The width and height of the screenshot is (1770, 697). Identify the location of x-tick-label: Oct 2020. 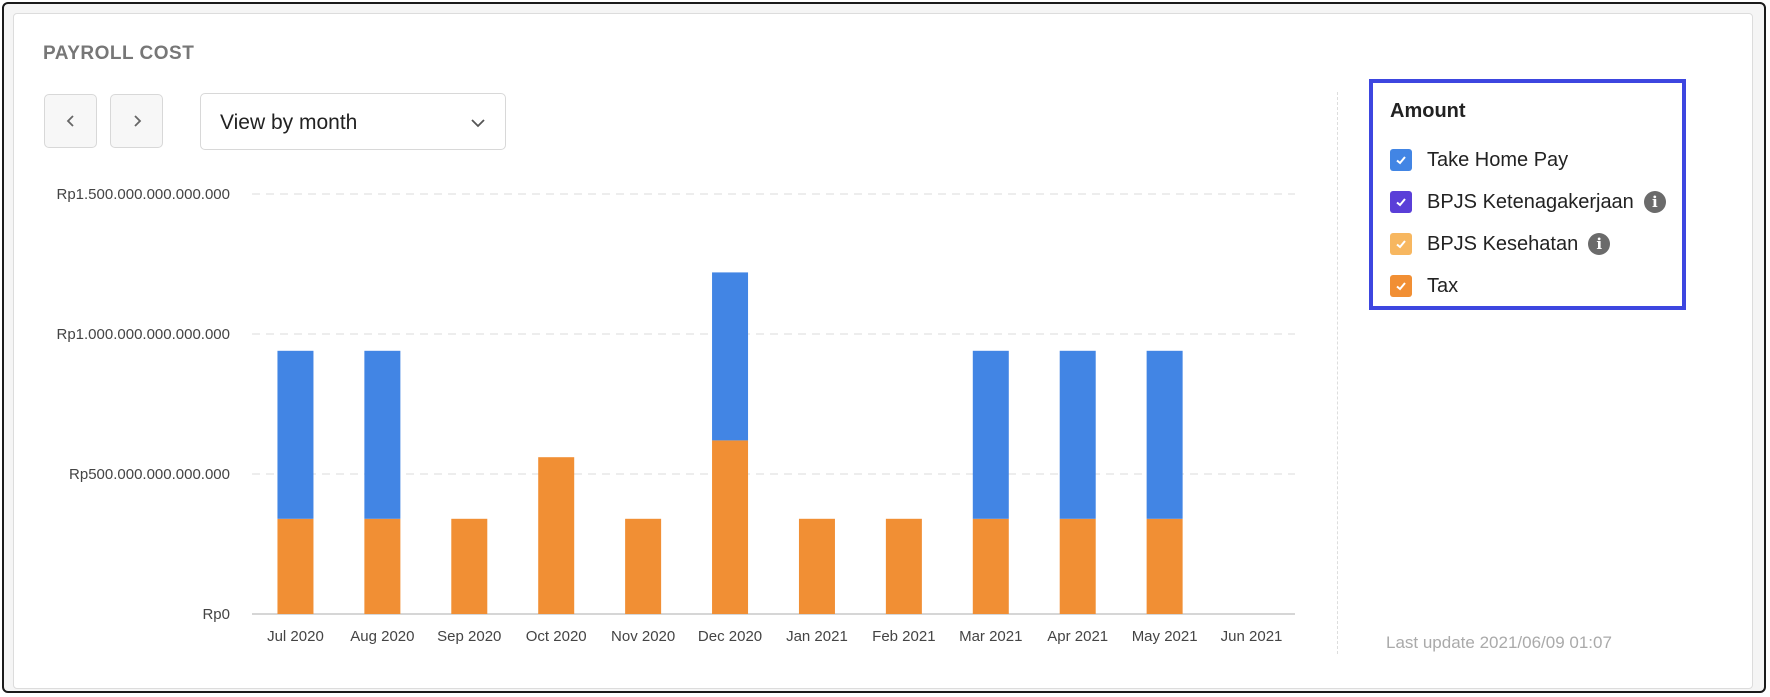
(556, 636).